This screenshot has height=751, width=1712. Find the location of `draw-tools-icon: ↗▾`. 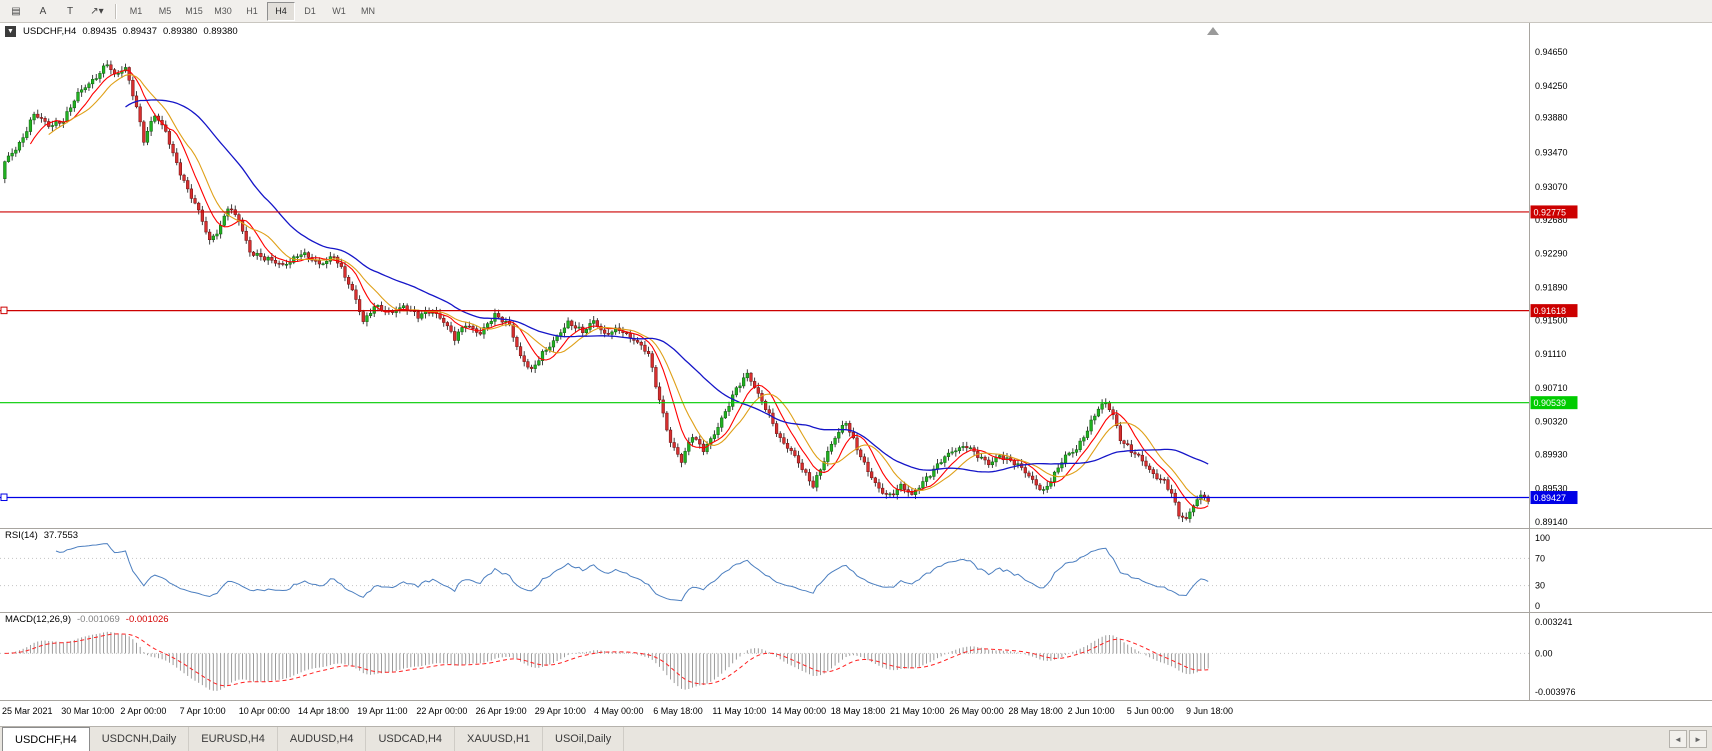

draw-tools-icon: ↗▾ is located at coordinates (97, 11).